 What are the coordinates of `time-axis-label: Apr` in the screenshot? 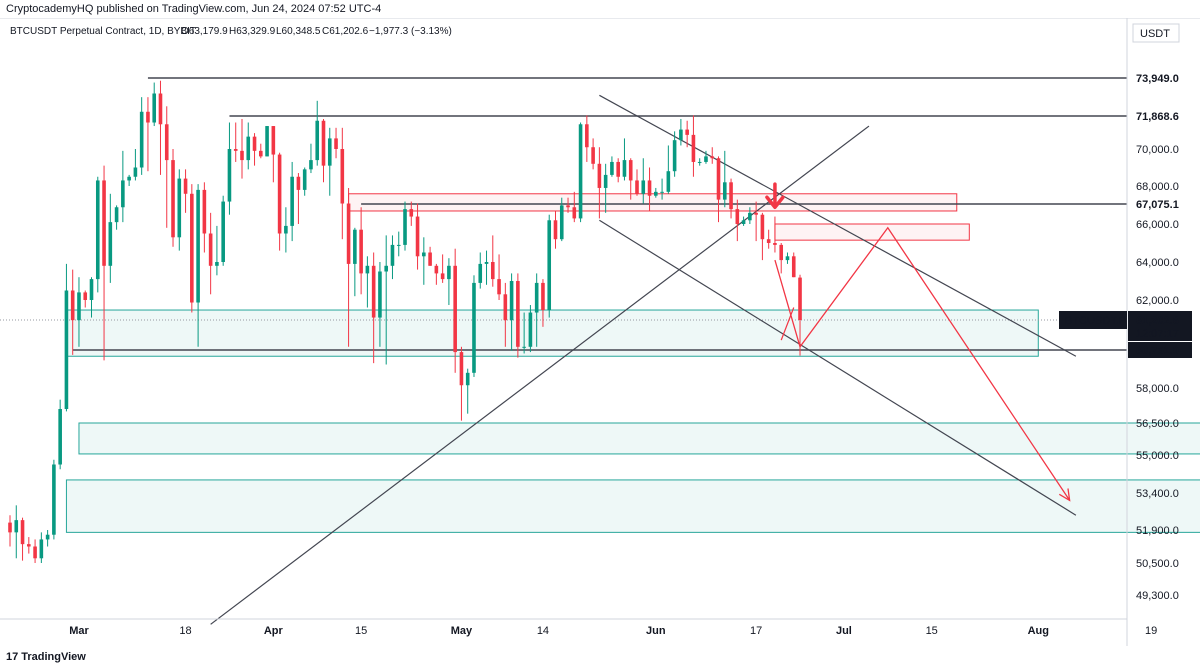 It's located at (274, 631).